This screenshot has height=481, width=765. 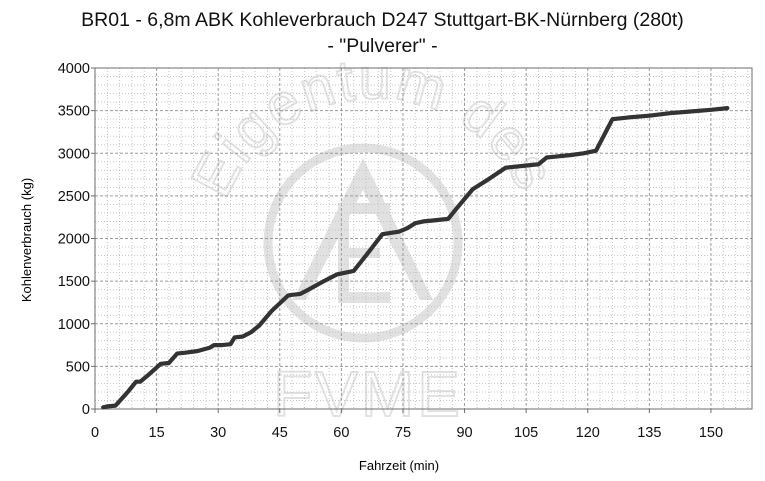 I want to click on chart-subtitle: - "Pulverer" -, so click(x=382, y=46).